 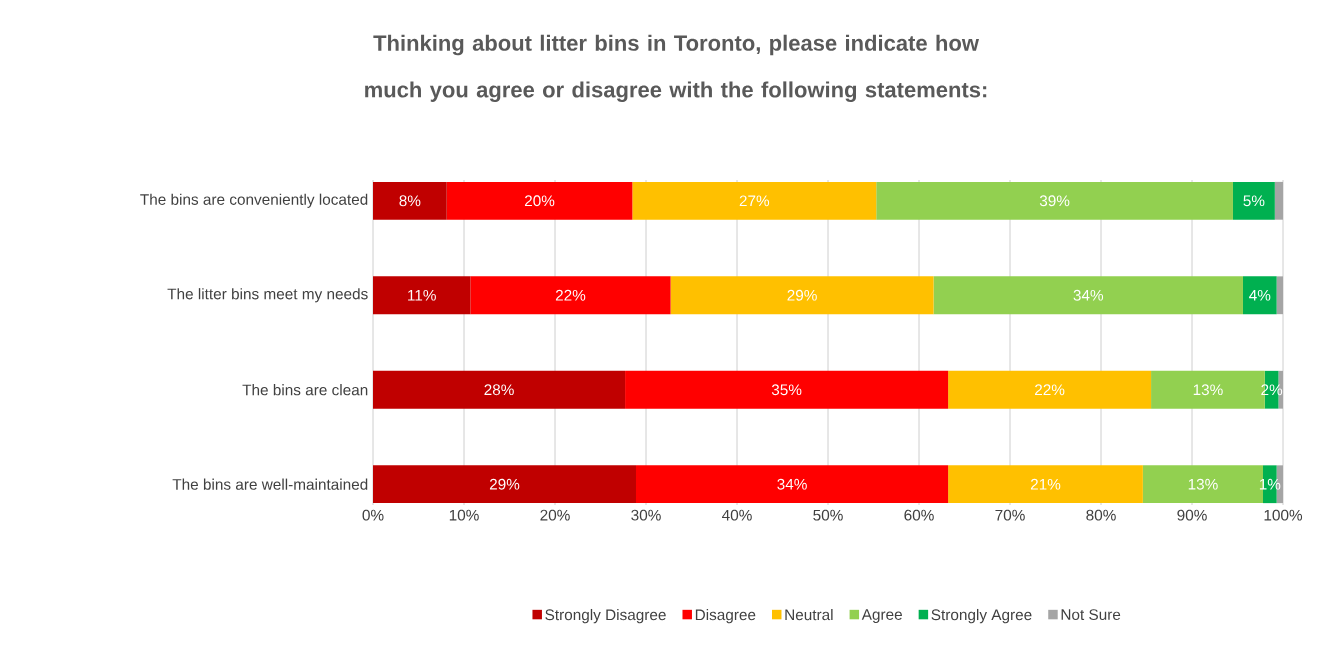 I want to click on x-tick-label: 100%, so click(x=1283, y=515).